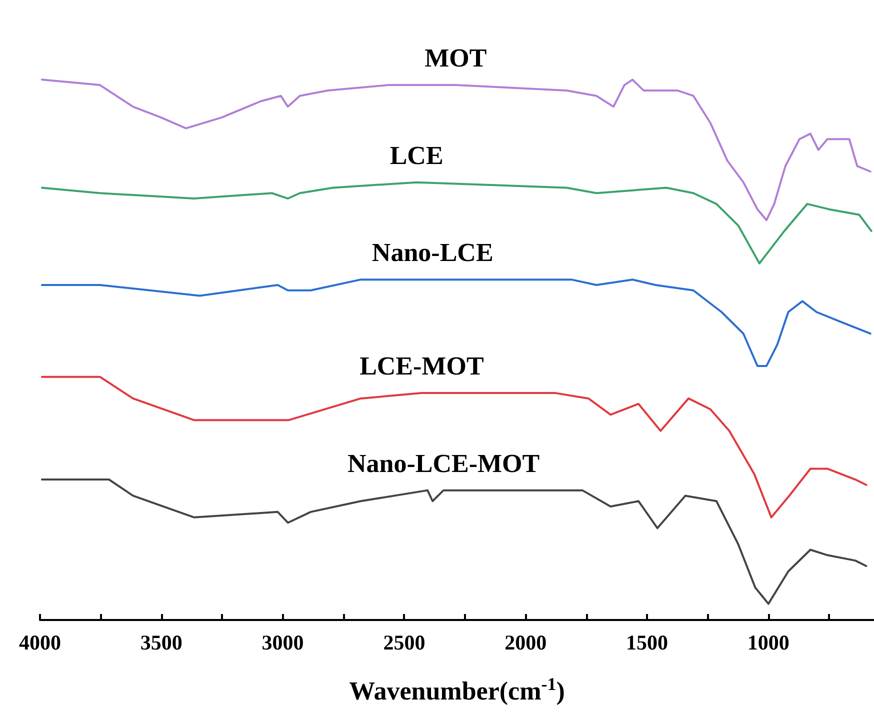 The image size is (874, 721). I want to click on x-tick-label: 3500, so click(161, 642).